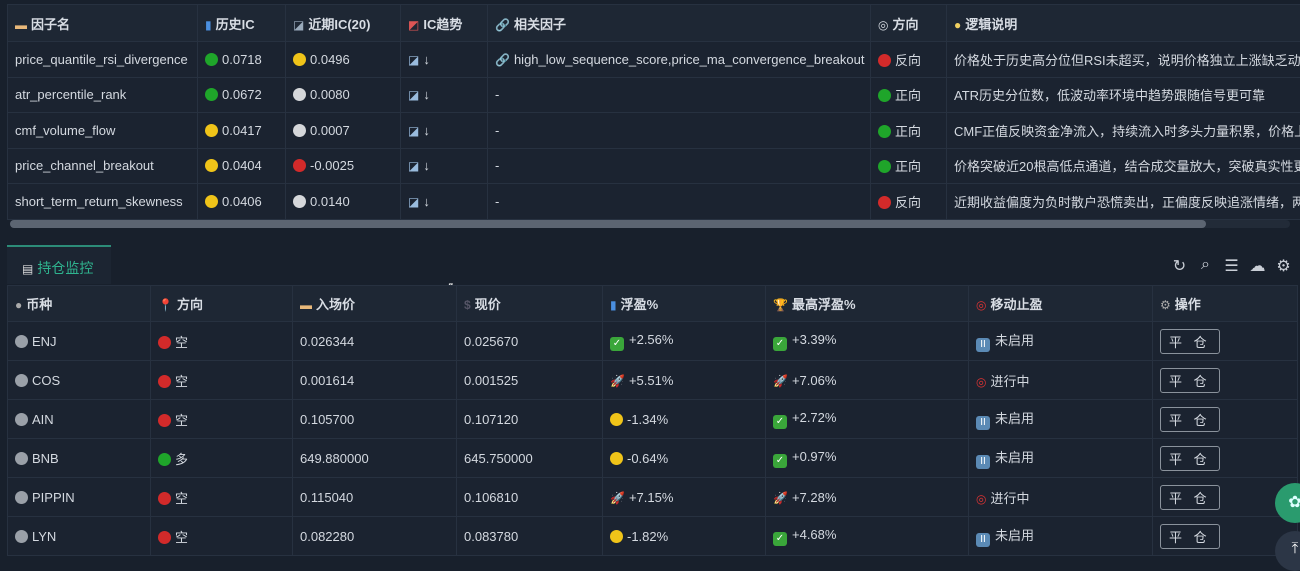  I want to click on settings-icon: ⚙, so click(1283, 266).